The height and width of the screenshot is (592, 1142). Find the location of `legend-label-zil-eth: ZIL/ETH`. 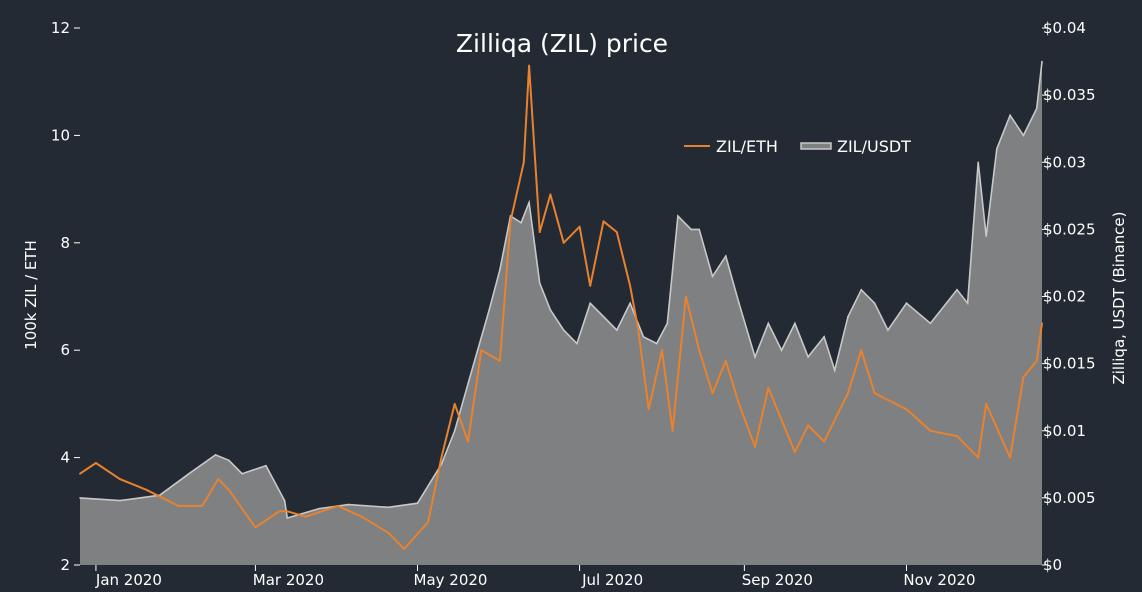

legend-label-zil-eth: ZIL/ETH is located at coordinates (747, 146).